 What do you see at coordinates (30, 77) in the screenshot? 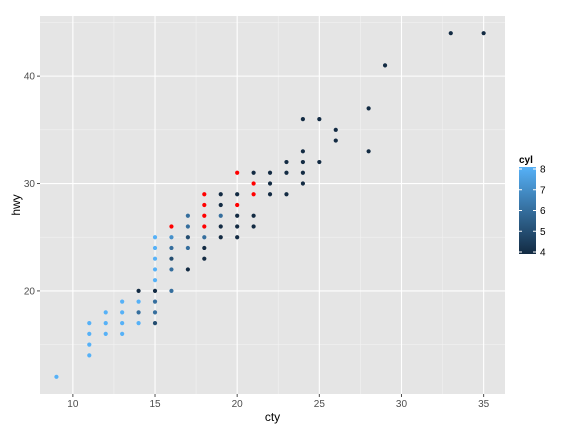
I see `y-tick-label: 40` at bounding box center [30, 77].